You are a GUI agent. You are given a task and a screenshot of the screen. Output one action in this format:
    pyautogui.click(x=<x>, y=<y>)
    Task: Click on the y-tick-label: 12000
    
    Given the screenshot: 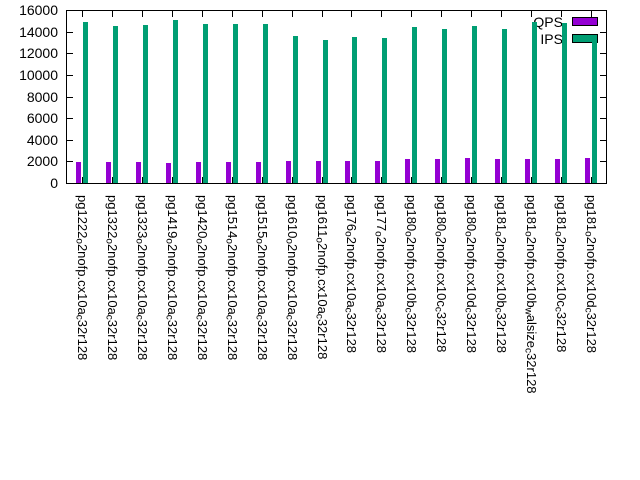 What is the action you would take?
    pyautogui.click(x=38, y=53)
    